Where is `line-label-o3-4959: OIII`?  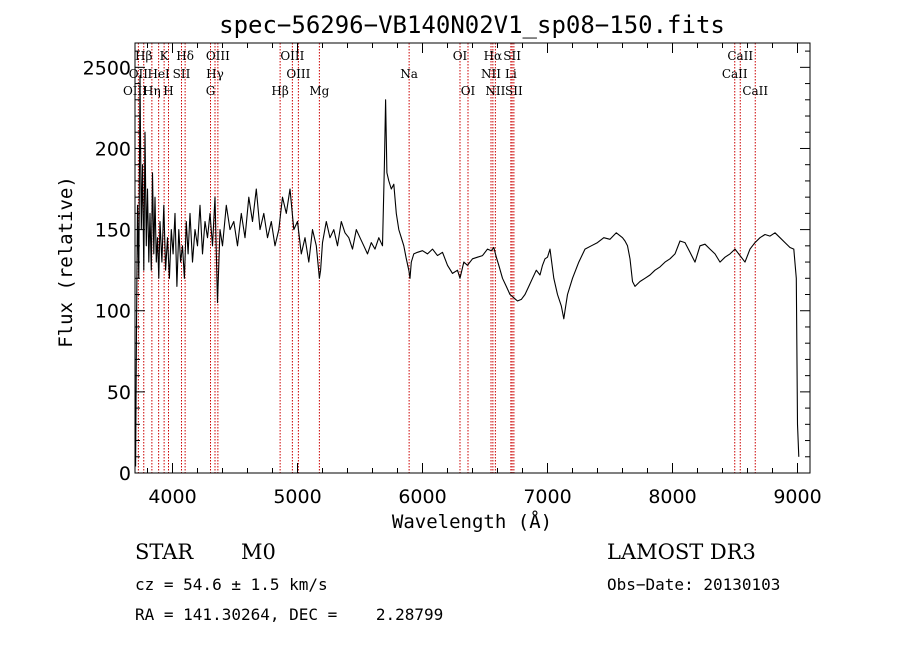
line-label-o3-4959: OIII is located at coordinates (292, 56).